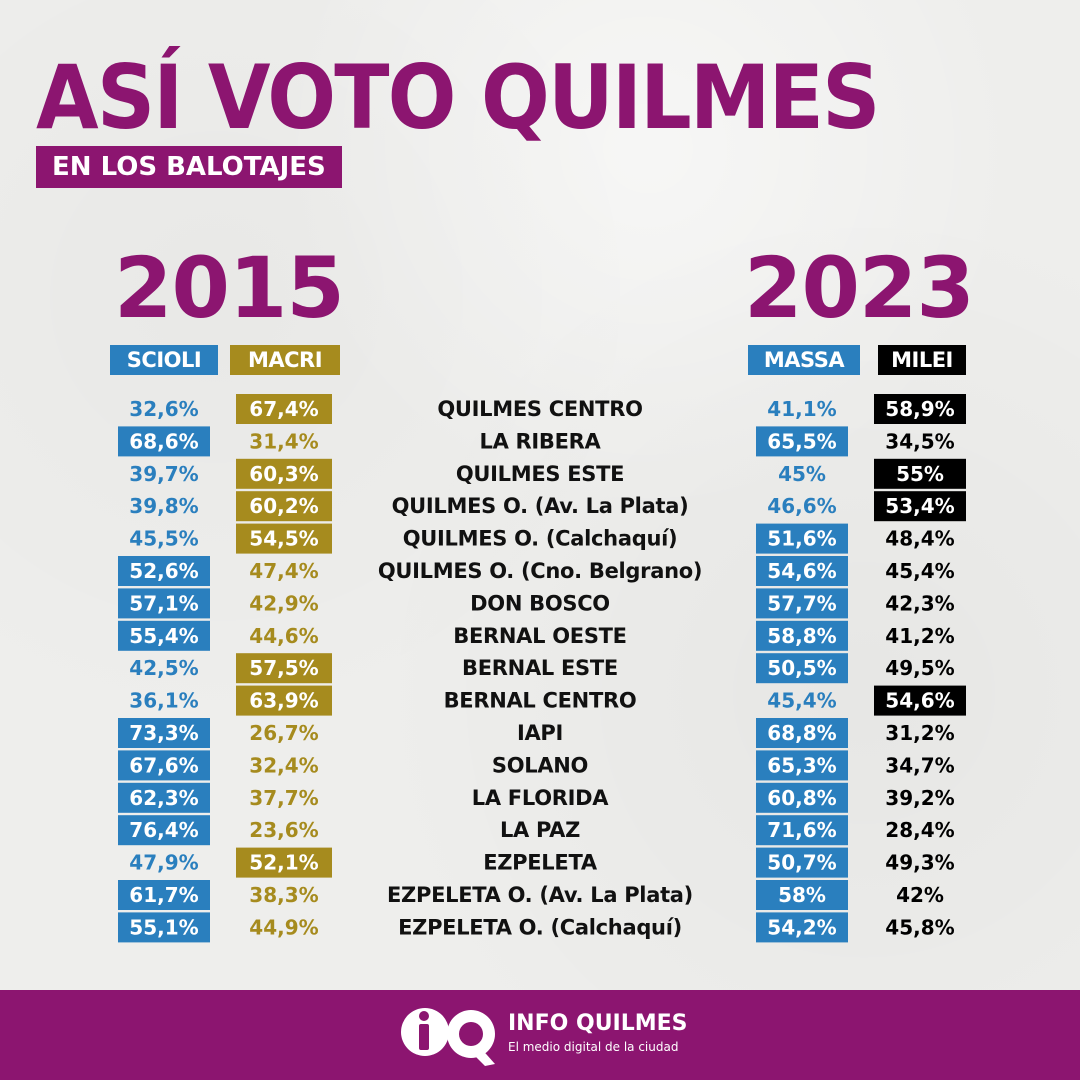 The image size is (1080, 1080). I want to click on winner-box-scioli-la-ribera, so click(164, 441).